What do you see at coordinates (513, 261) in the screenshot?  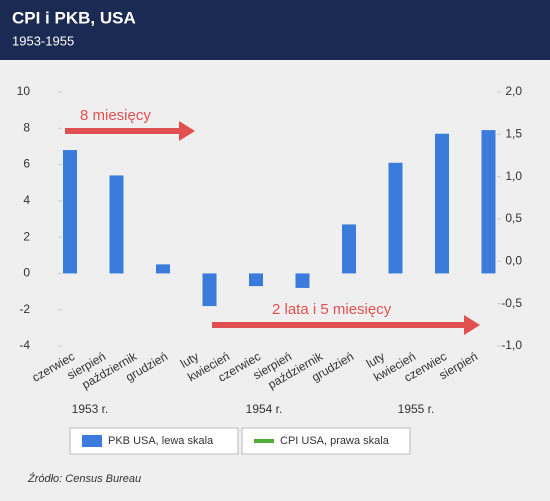 I see `y2-tick-label: 0,0` at bounding box center [513, 261].